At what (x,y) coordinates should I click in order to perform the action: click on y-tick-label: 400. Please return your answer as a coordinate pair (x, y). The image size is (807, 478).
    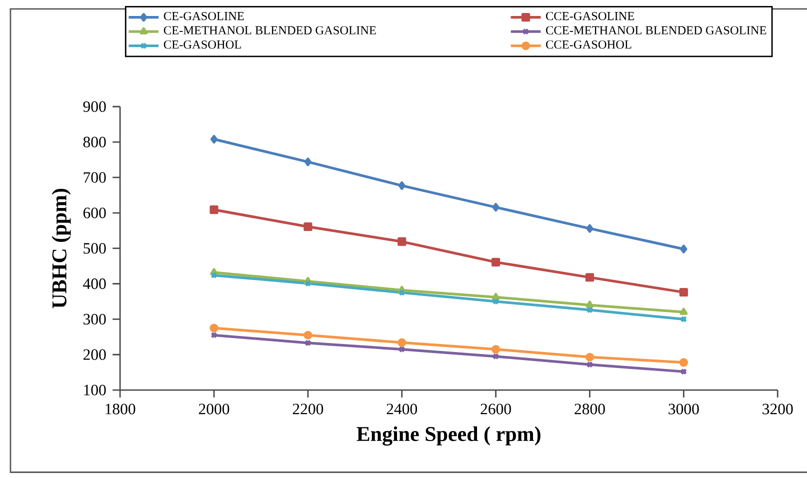
    Looking at the image, I should click on (94, 283).